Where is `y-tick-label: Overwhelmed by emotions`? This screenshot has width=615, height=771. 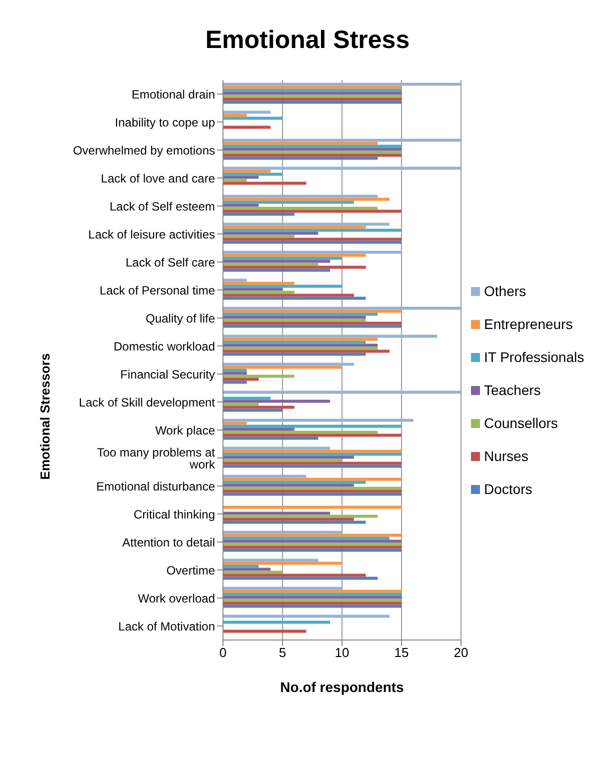
y-tick-label: Overwhelmed by emotions is located at coordinates (143, 150).